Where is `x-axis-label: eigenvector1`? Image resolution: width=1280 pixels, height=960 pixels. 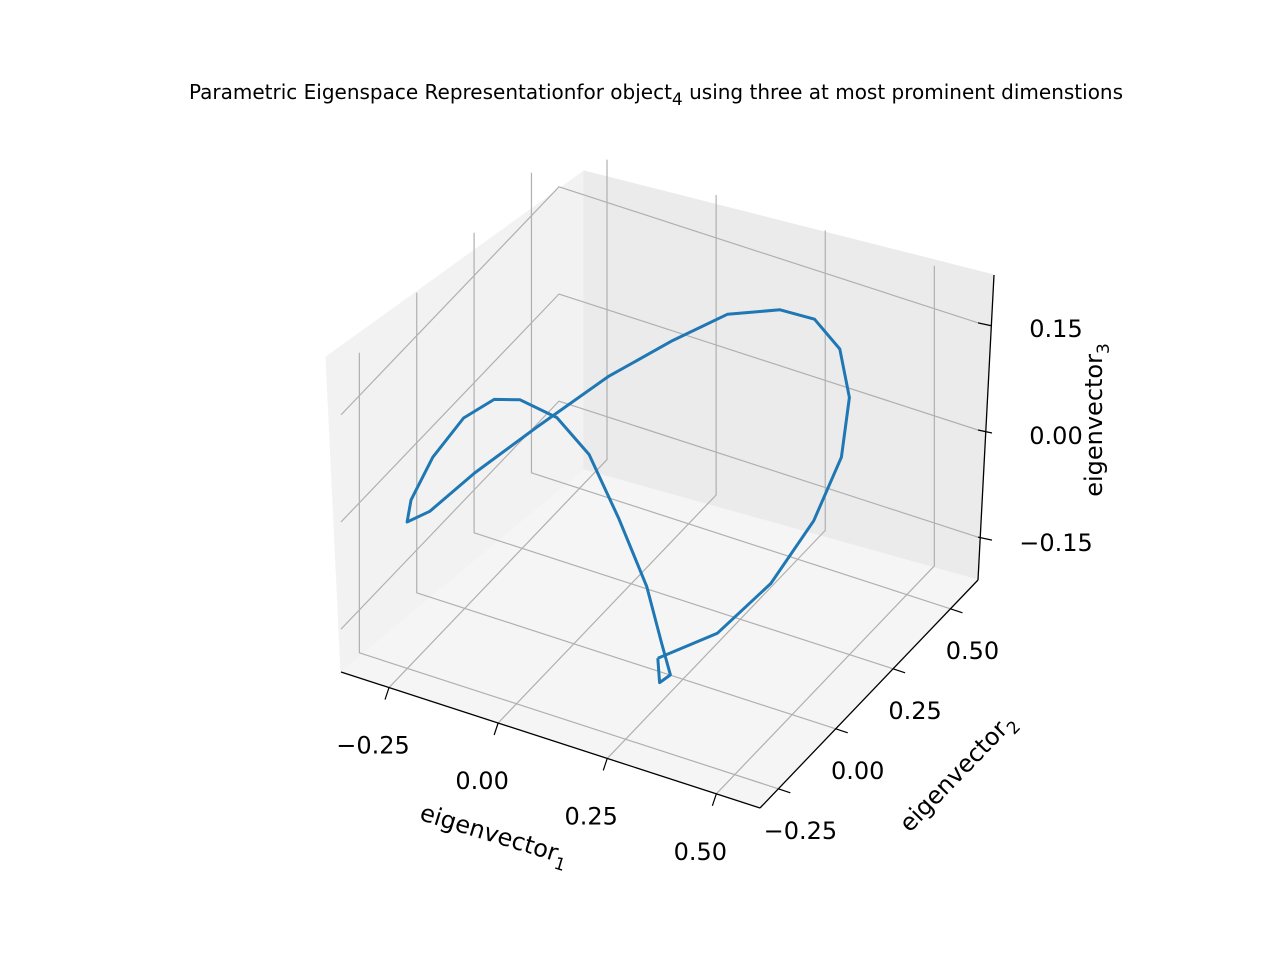 x-axis-label: eigenvector1 is located at coordinates (493, 837).